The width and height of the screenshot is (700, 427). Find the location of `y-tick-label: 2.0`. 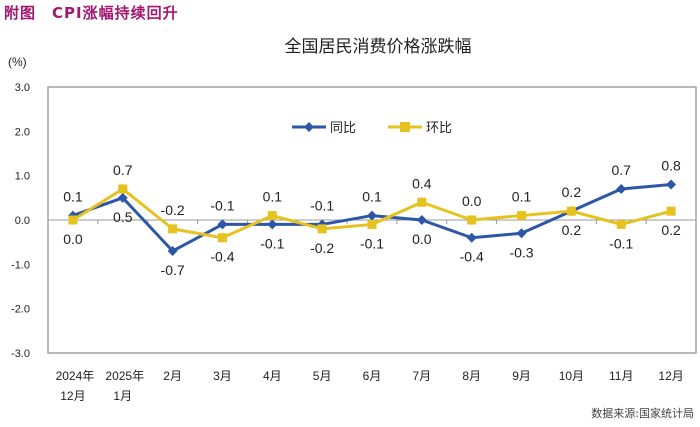

y-tick-label: 2.0 is located at coordinates (22, 132).